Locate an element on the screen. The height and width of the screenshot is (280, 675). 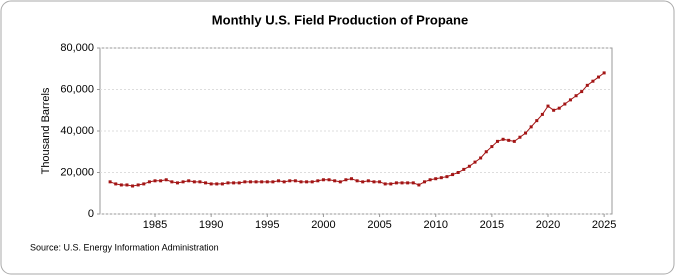
y-tick-label: 20,000 is located at coordinates (77, 172).